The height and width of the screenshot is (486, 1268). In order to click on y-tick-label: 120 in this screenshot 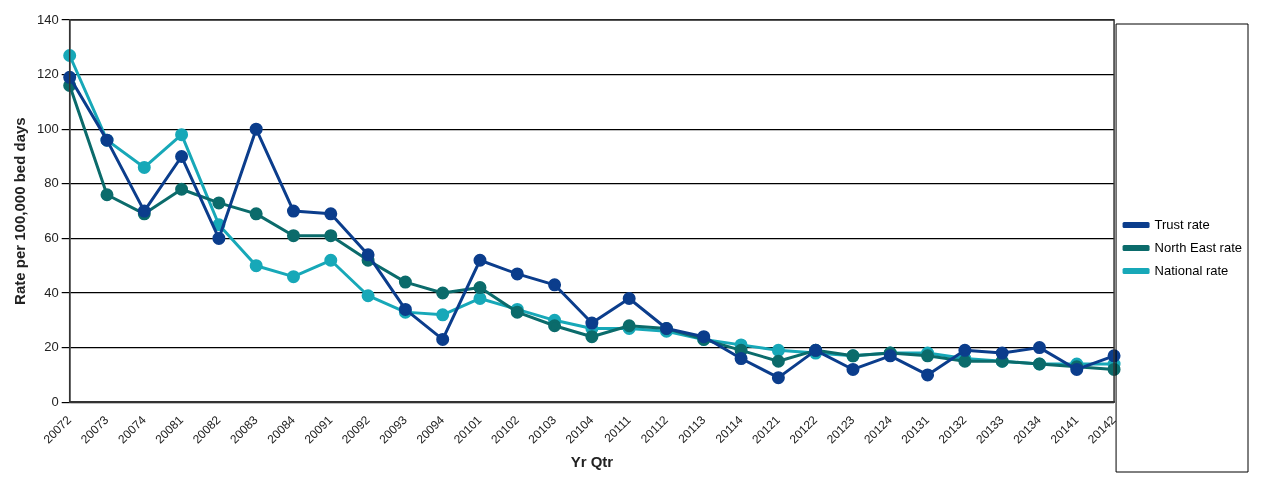, I will do `click(47, 74)`.